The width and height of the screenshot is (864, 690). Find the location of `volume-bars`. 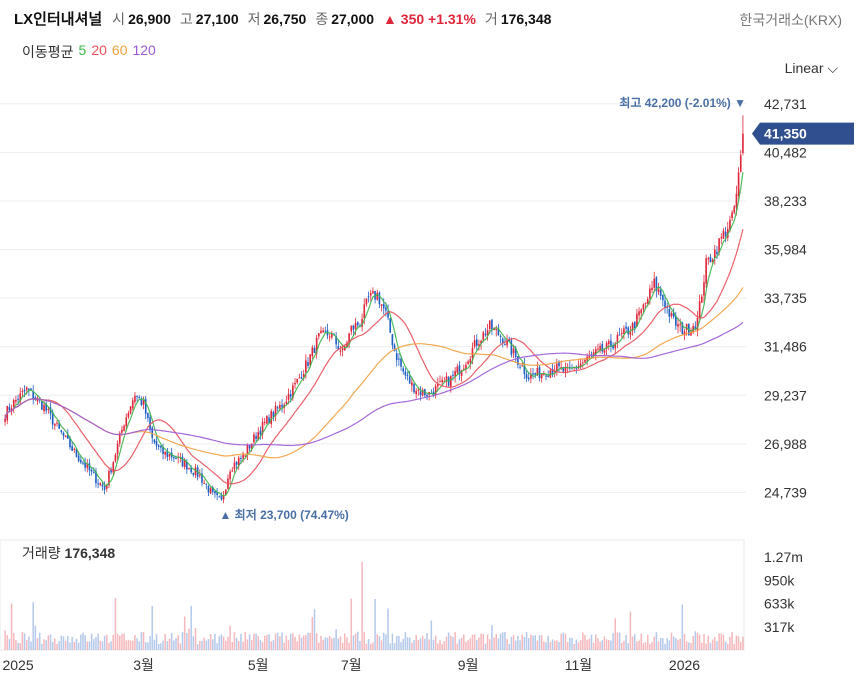

volume-bars is located at coordinates (374, 606).